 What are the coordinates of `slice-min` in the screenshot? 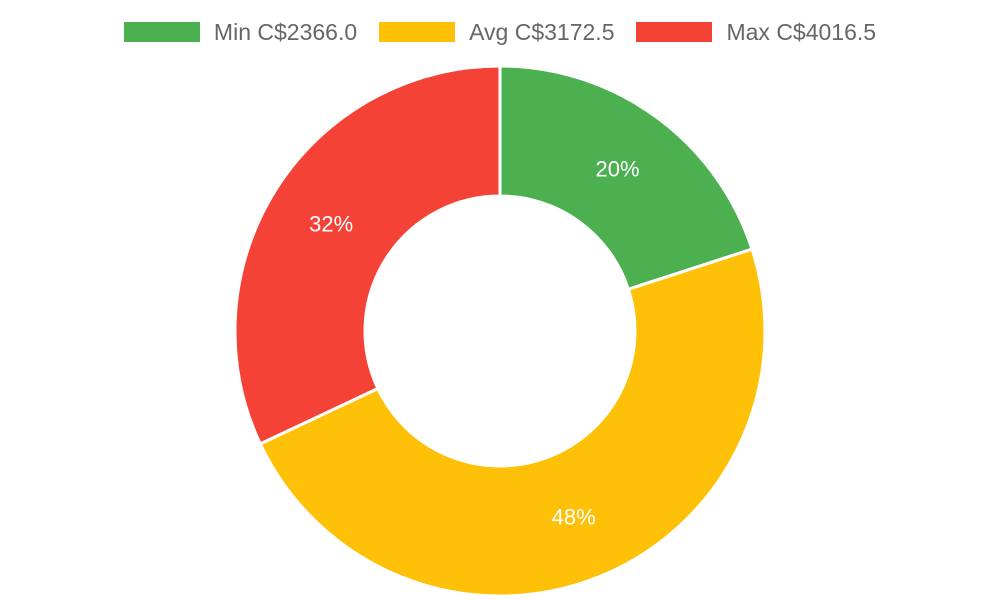 It's located at (626, 178).